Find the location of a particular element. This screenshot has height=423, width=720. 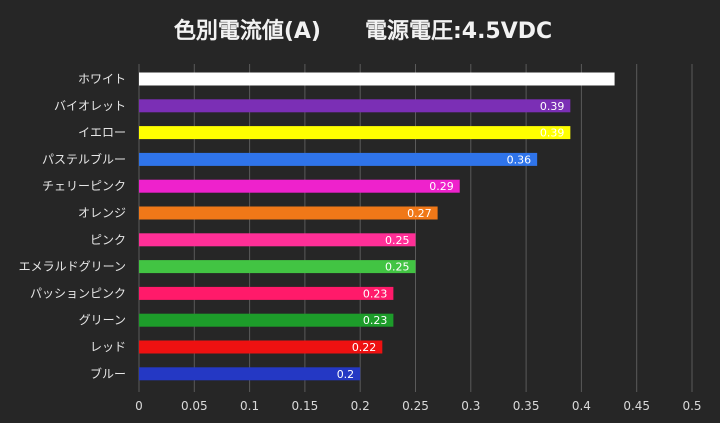

x-tick-label: 0.35 is located at coordinates (526, 406).